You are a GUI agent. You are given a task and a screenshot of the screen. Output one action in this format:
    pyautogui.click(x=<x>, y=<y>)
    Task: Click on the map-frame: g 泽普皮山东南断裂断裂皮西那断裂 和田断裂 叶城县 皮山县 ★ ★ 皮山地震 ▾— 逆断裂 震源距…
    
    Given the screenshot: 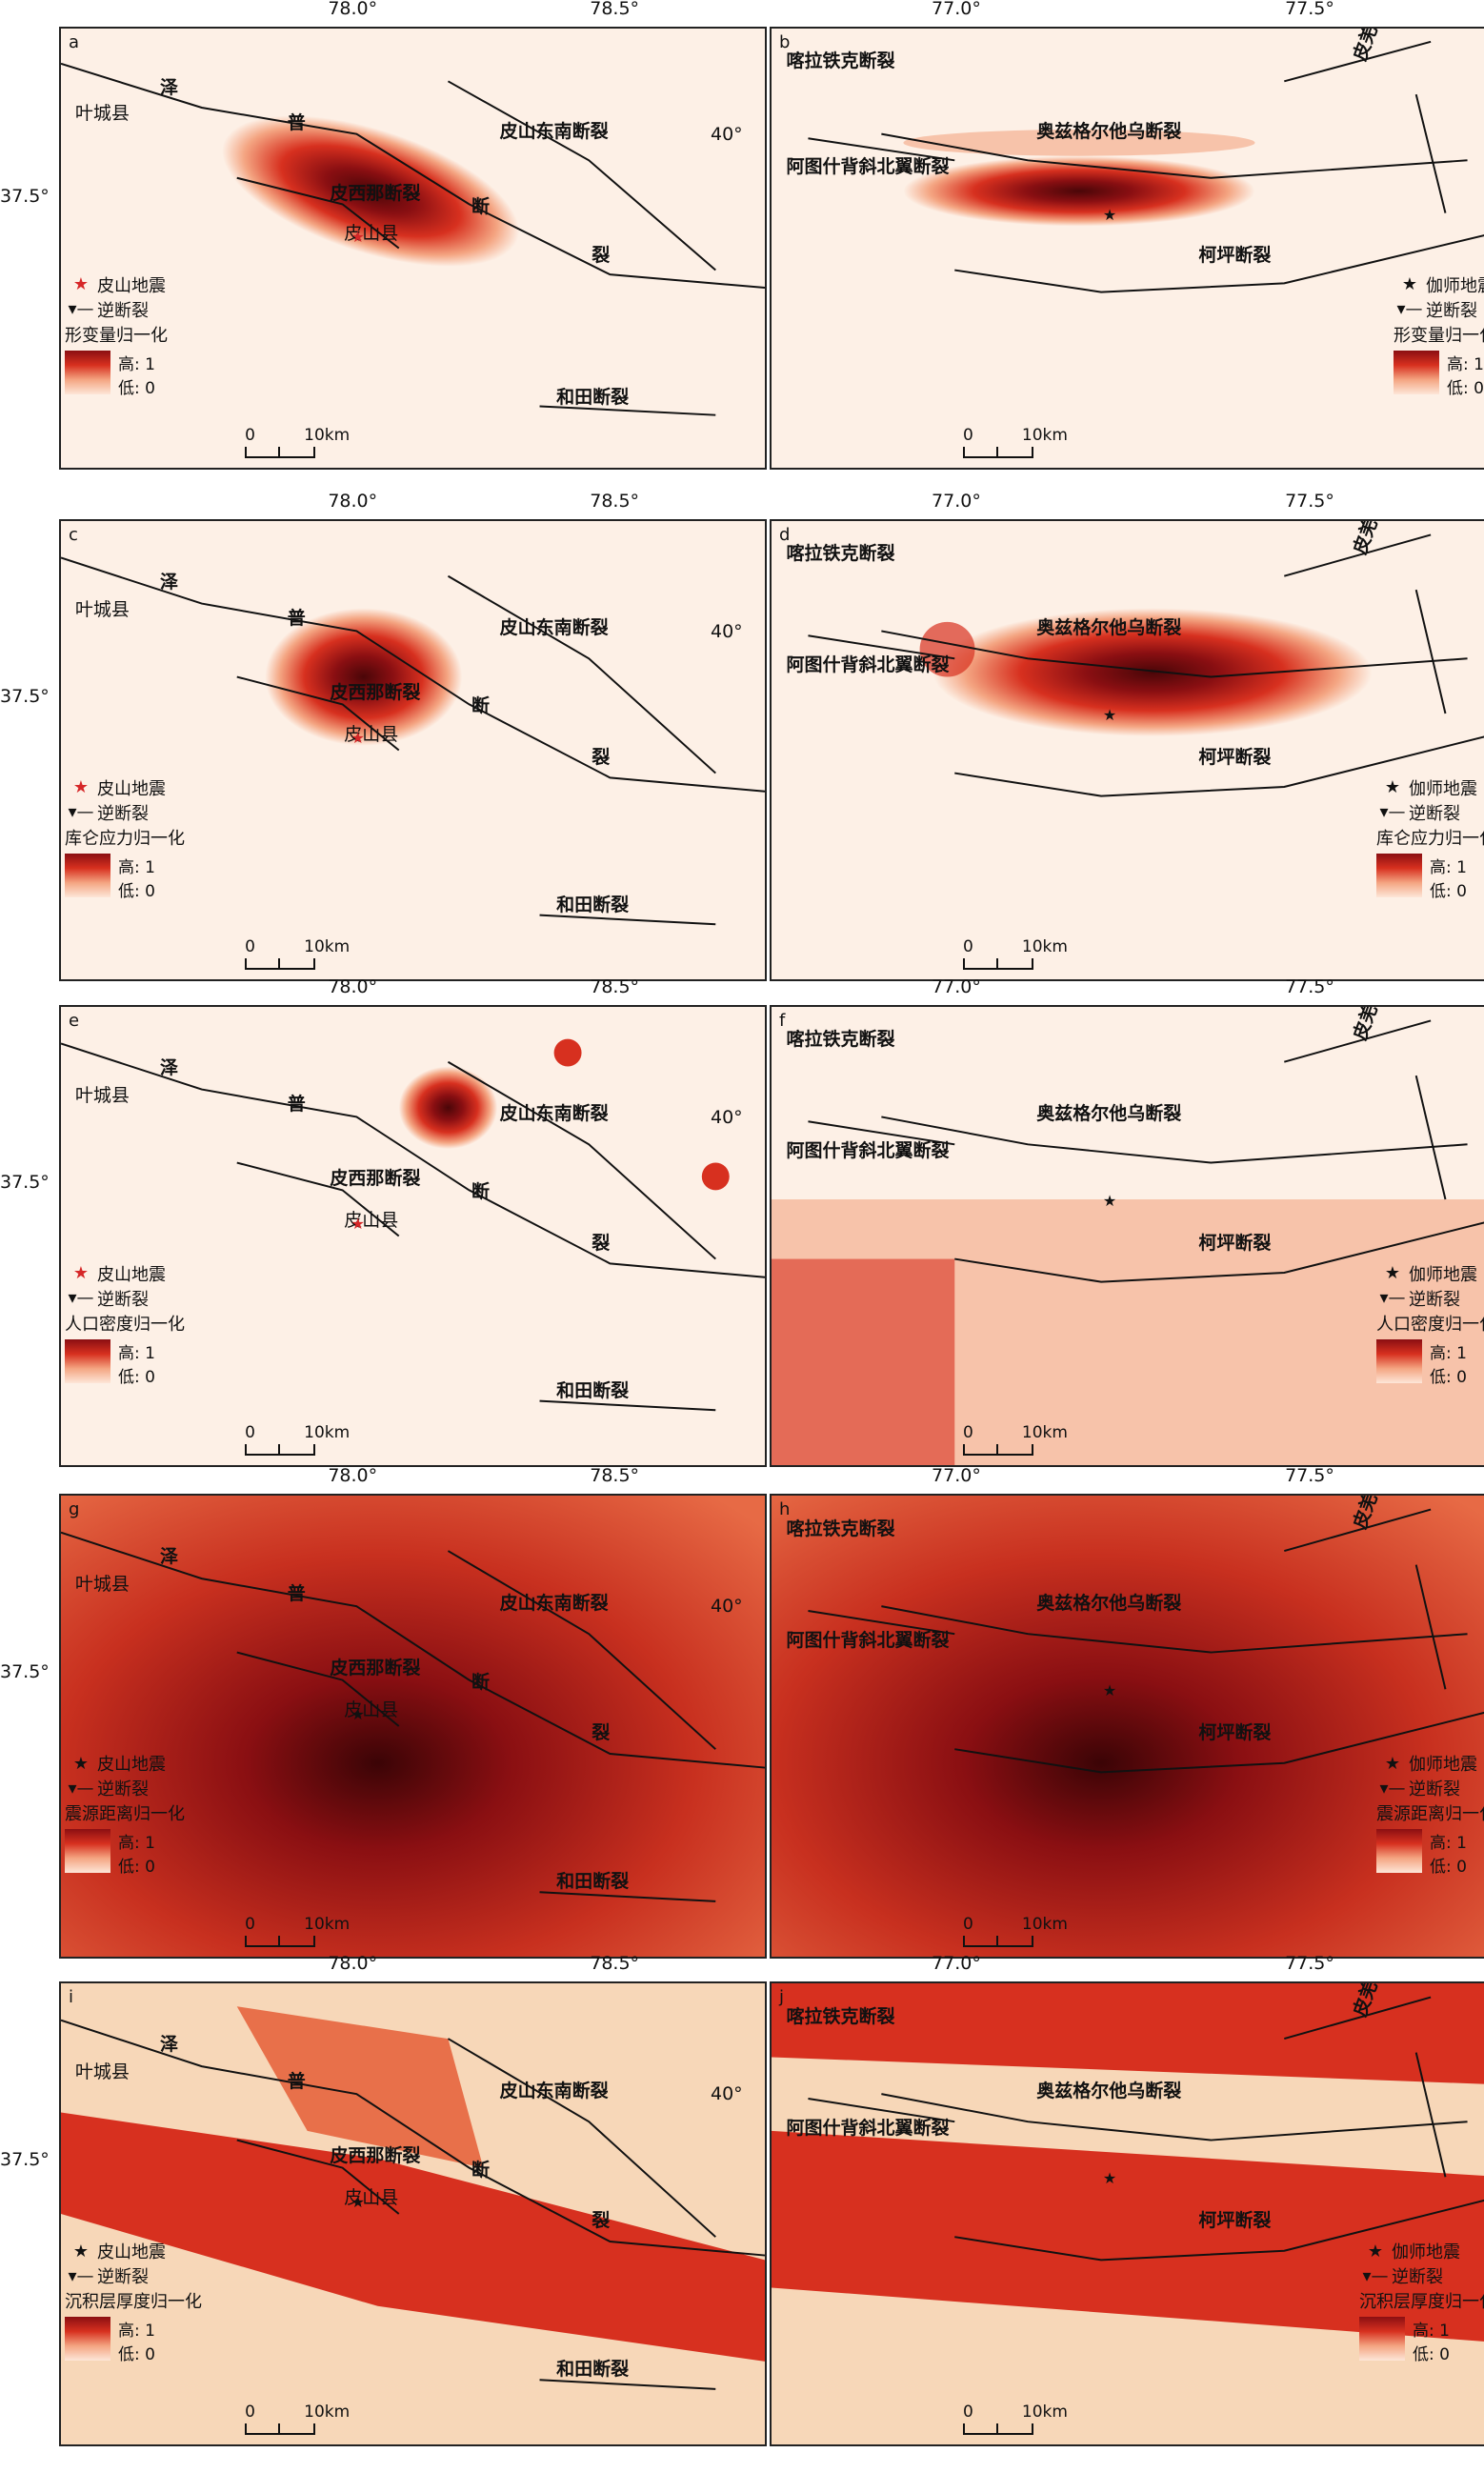 What is the action you would take?
    pyautogui.click(x=413, y=1727)
    